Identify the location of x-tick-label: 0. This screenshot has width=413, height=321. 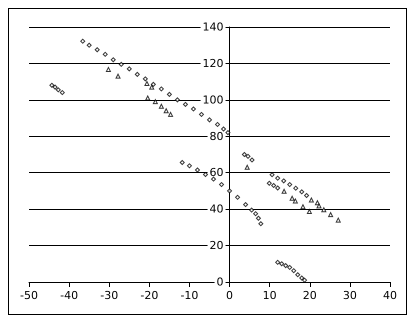
(230, 295).